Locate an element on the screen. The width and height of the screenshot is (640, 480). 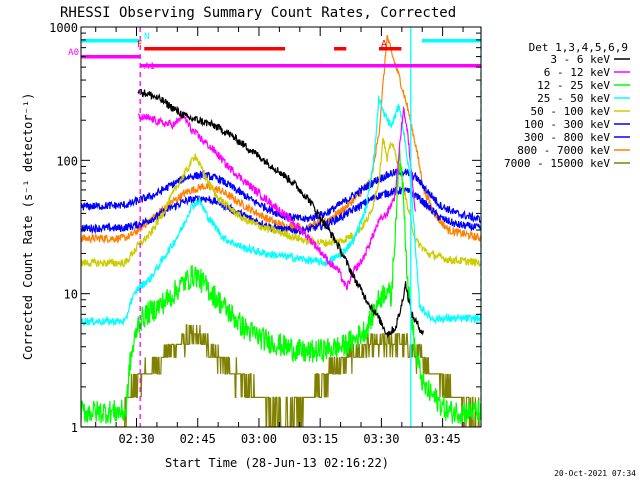
top-bar-label-A1: A1 is located at coordinates (149, 67).